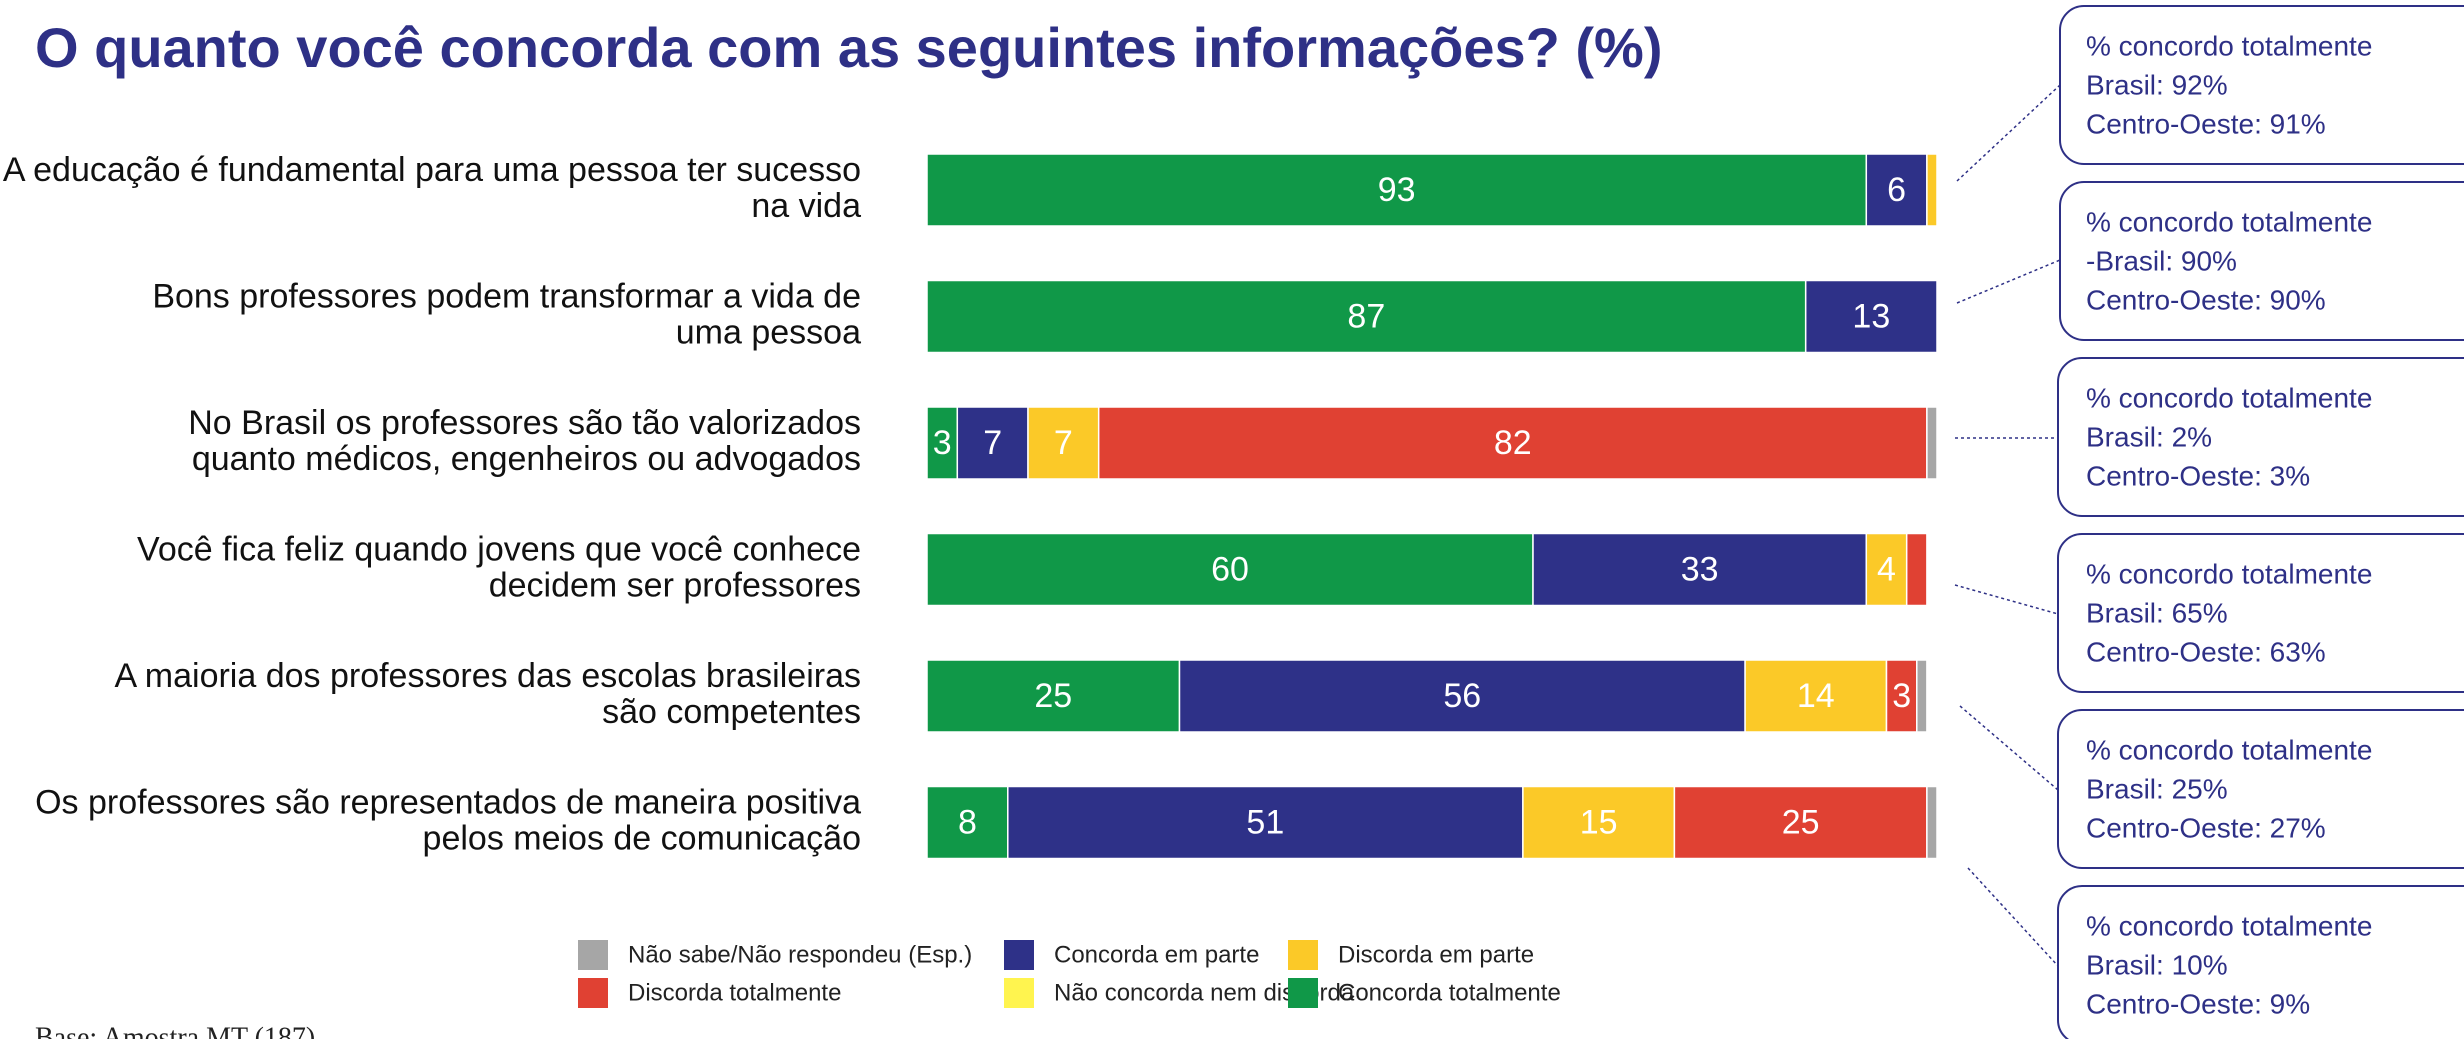  What do you see at coordinates (2198, 475) in the screenshot?
I see `callout-text: Centro-Oeste: 3%` at bounding box center [2198, 475].